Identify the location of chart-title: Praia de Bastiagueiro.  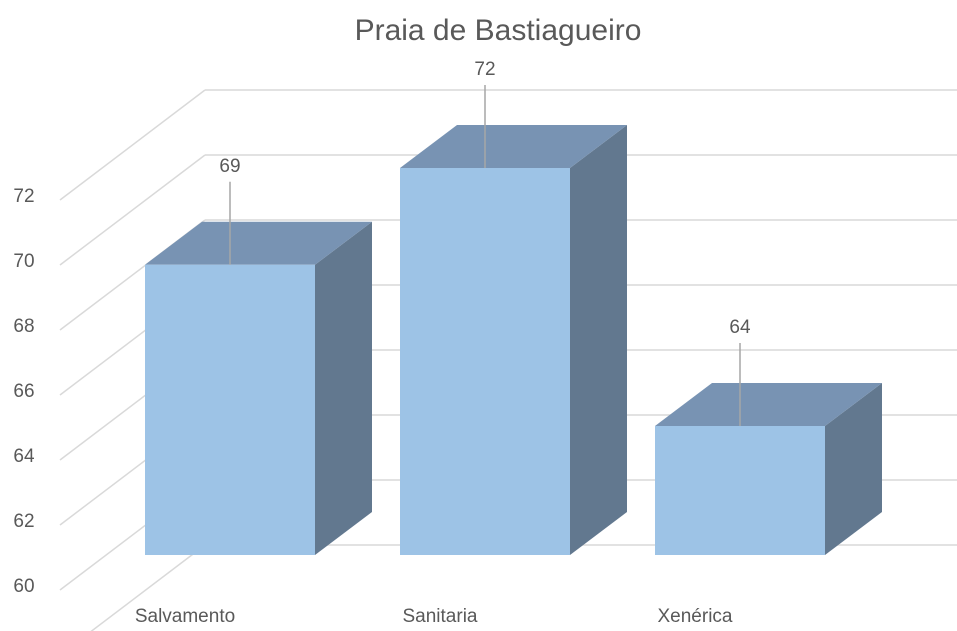
(498, 30).